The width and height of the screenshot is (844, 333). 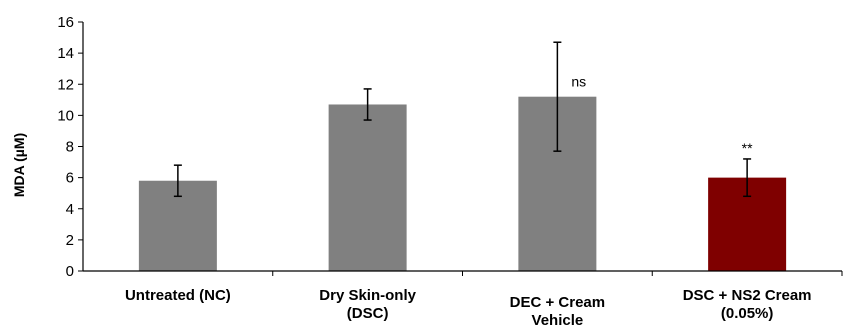 What do you see at coordinates (747, 295) in the screenshot?
I see `x-category-label: DSC + NS2 Cream` at bounding box center [747, 295].